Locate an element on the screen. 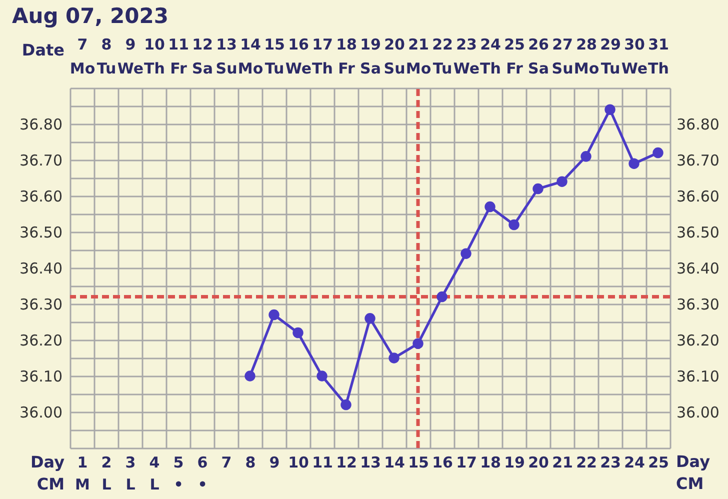  x2-tick-label: 10 Th is located at coordinates (154, 57).